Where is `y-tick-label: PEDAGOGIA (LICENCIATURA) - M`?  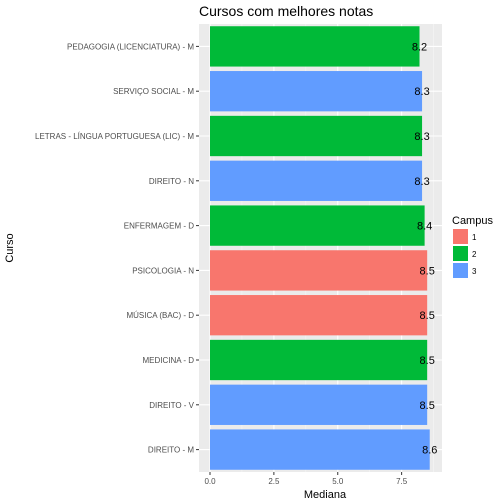
y-tick-label: PEDAGOGIA (LICENCIATURA) - M is located at coordinates (130, 46).